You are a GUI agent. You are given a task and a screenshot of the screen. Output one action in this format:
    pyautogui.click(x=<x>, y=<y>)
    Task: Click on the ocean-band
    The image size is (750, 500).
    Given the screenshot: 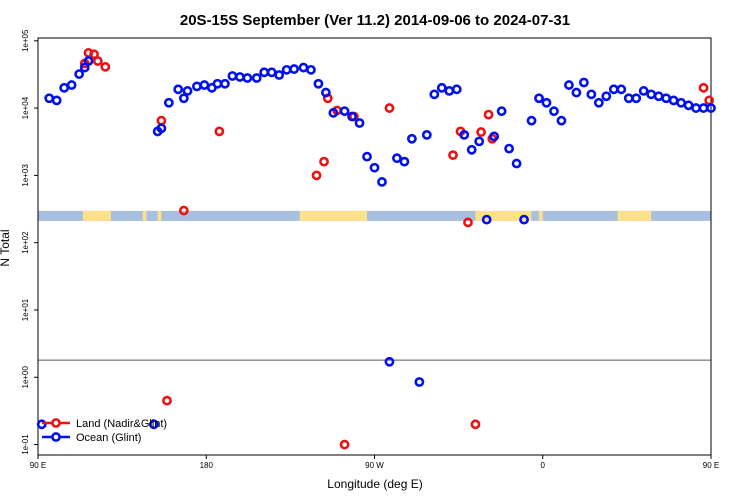 What is the action you would take?
    pyautogui.click(x=374, y=215)
    